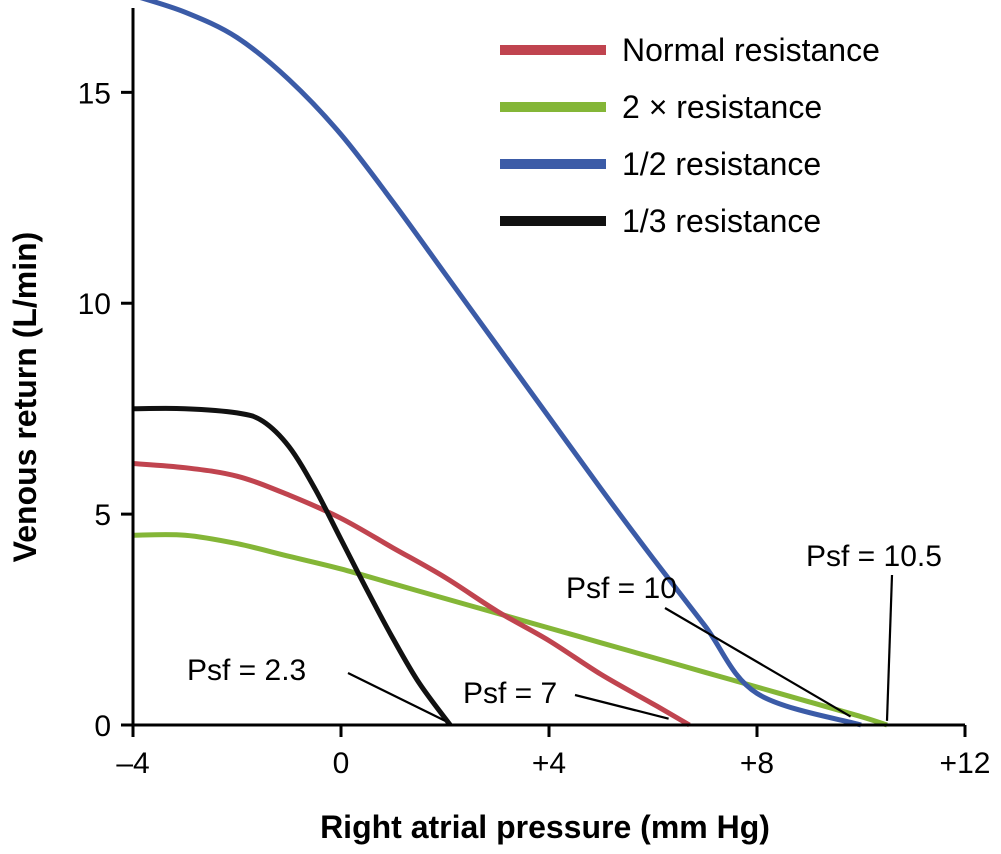 The height and width of the screenshot is (854, 1001). What do you see at coordinates (246, 670) in the screenshot?
I see `annotation-label: Psf = 2.3` at bounding box center [246, 670].